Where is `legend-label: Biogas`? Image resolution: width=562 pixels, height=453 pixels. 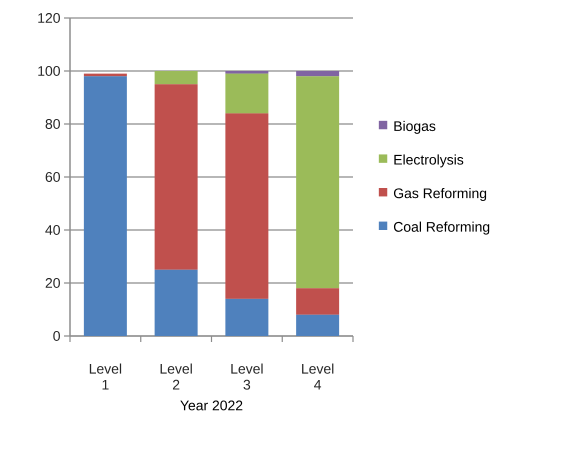 legend-label: Biogas is located at coordinates (415, 127).